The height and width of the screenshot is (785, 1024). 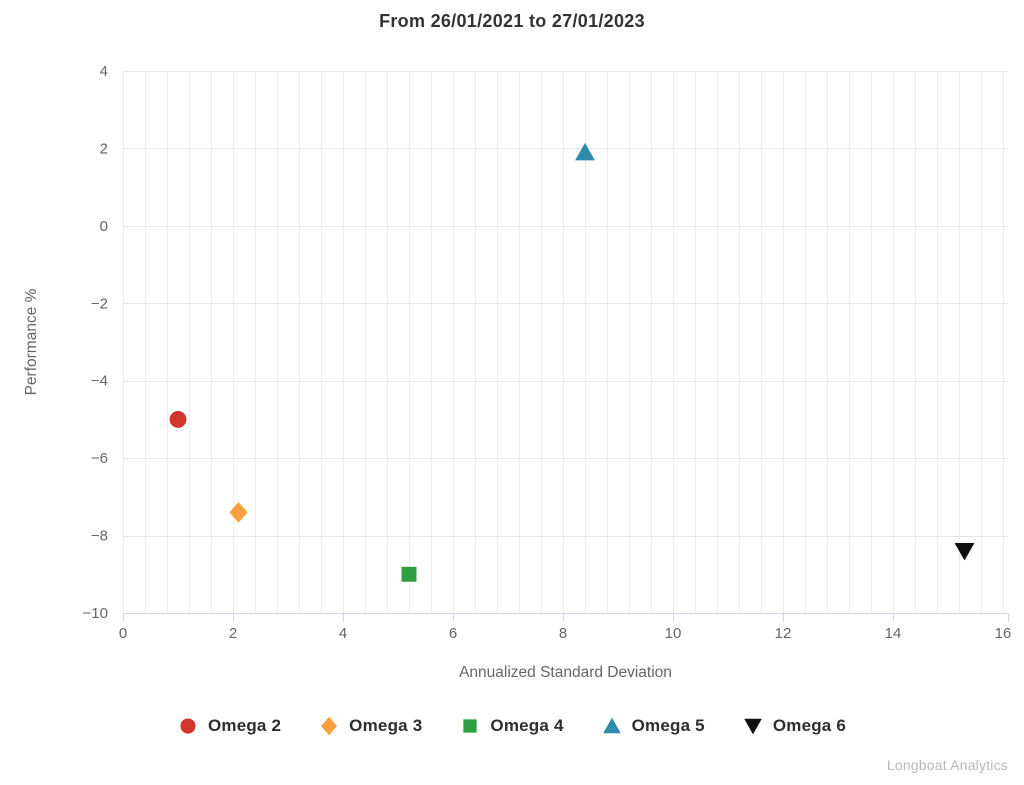 I want to click on x-tick-label: 2, so click(x=233, y=633).